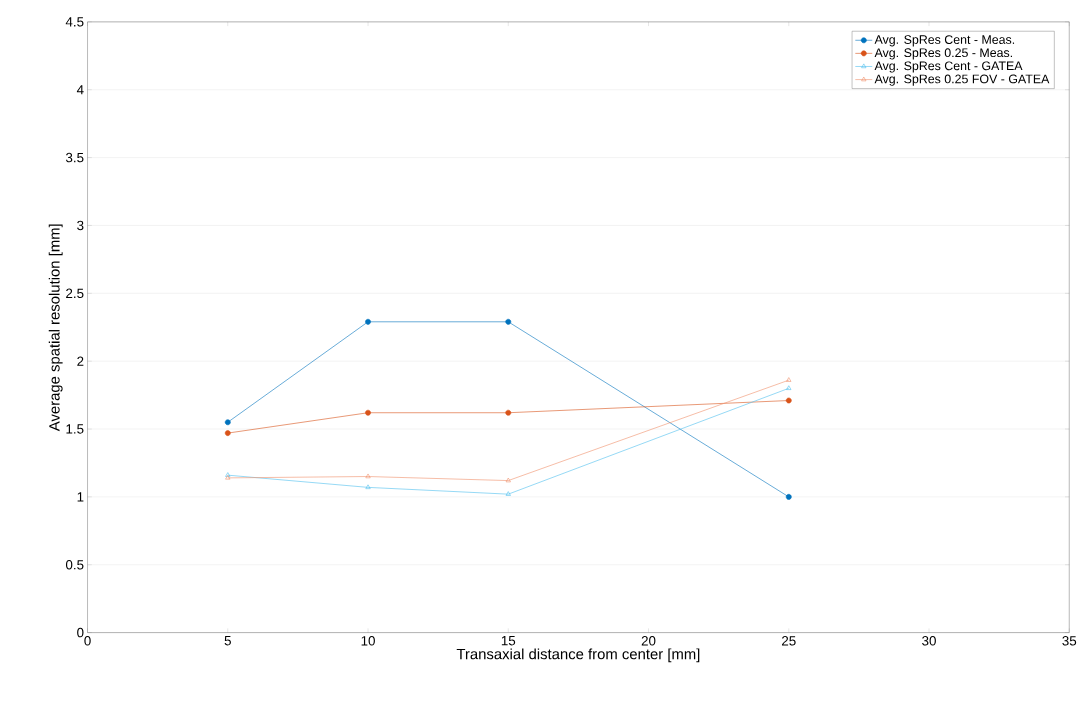  What do you see at coordinates (80, 632) in the screenshot?
I see `y-tick-label: 0` at bounding box center [80, 632].